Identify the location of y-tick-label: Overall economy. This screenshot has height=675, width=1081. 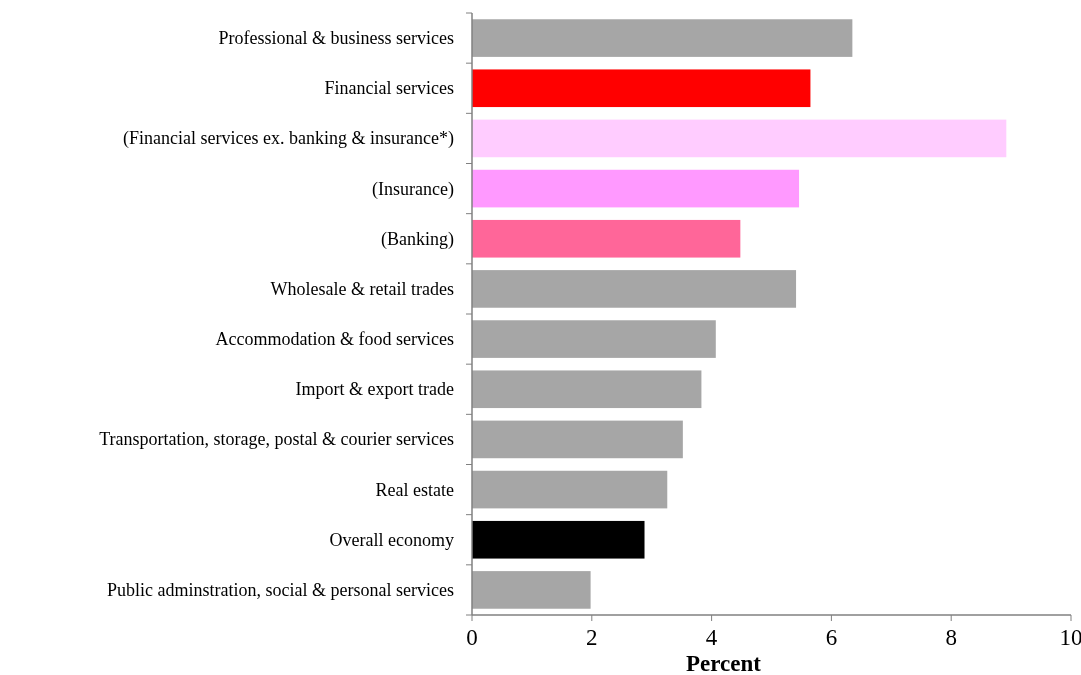
(391, 539).